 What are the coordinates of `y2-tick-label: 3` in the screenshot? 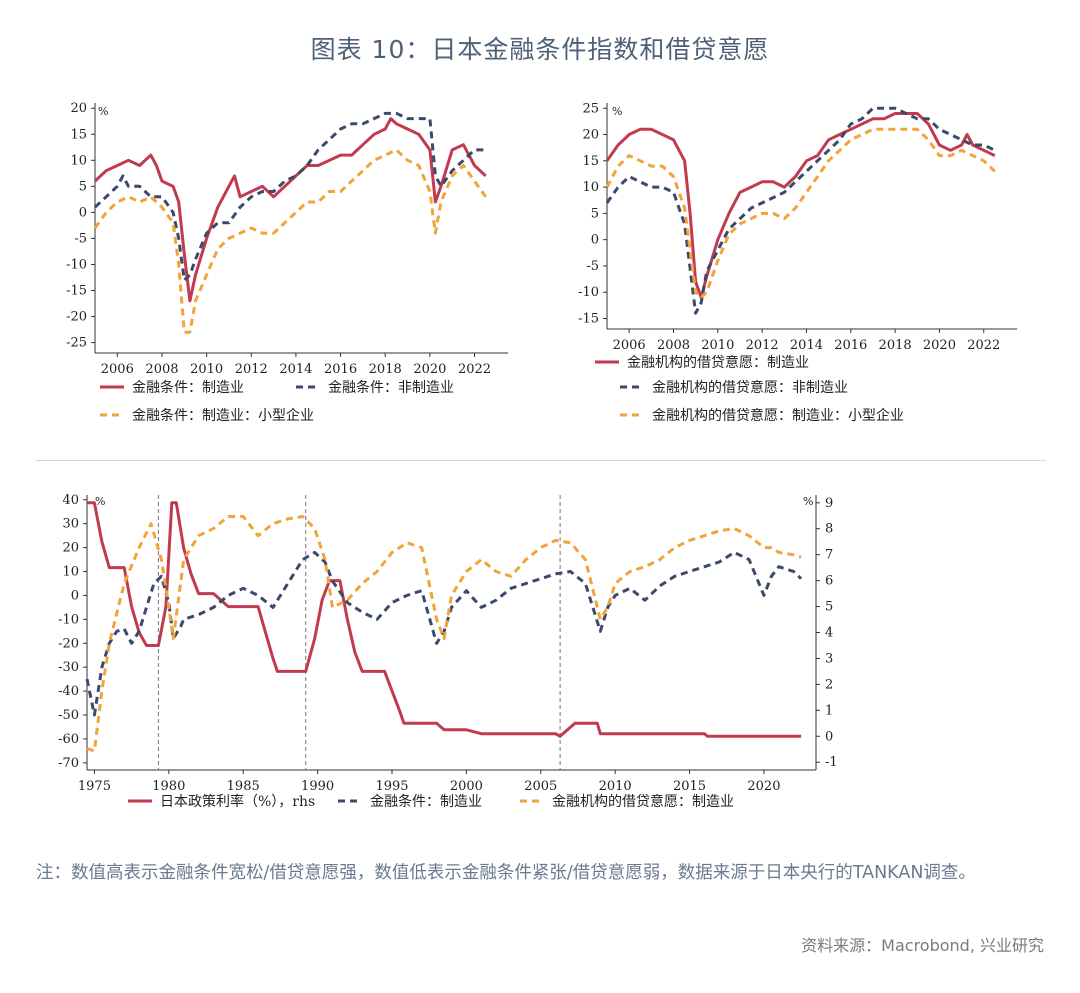 It's located at (829, 658).